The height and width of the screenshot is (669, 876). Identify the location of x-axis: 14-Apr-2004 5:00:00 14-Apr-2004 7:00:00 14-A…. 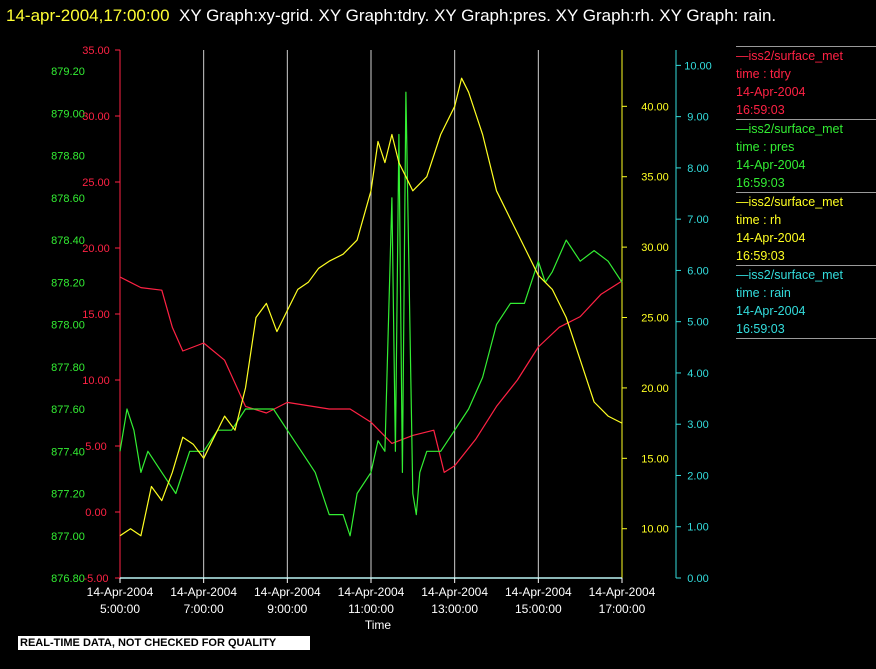
(371, 604).